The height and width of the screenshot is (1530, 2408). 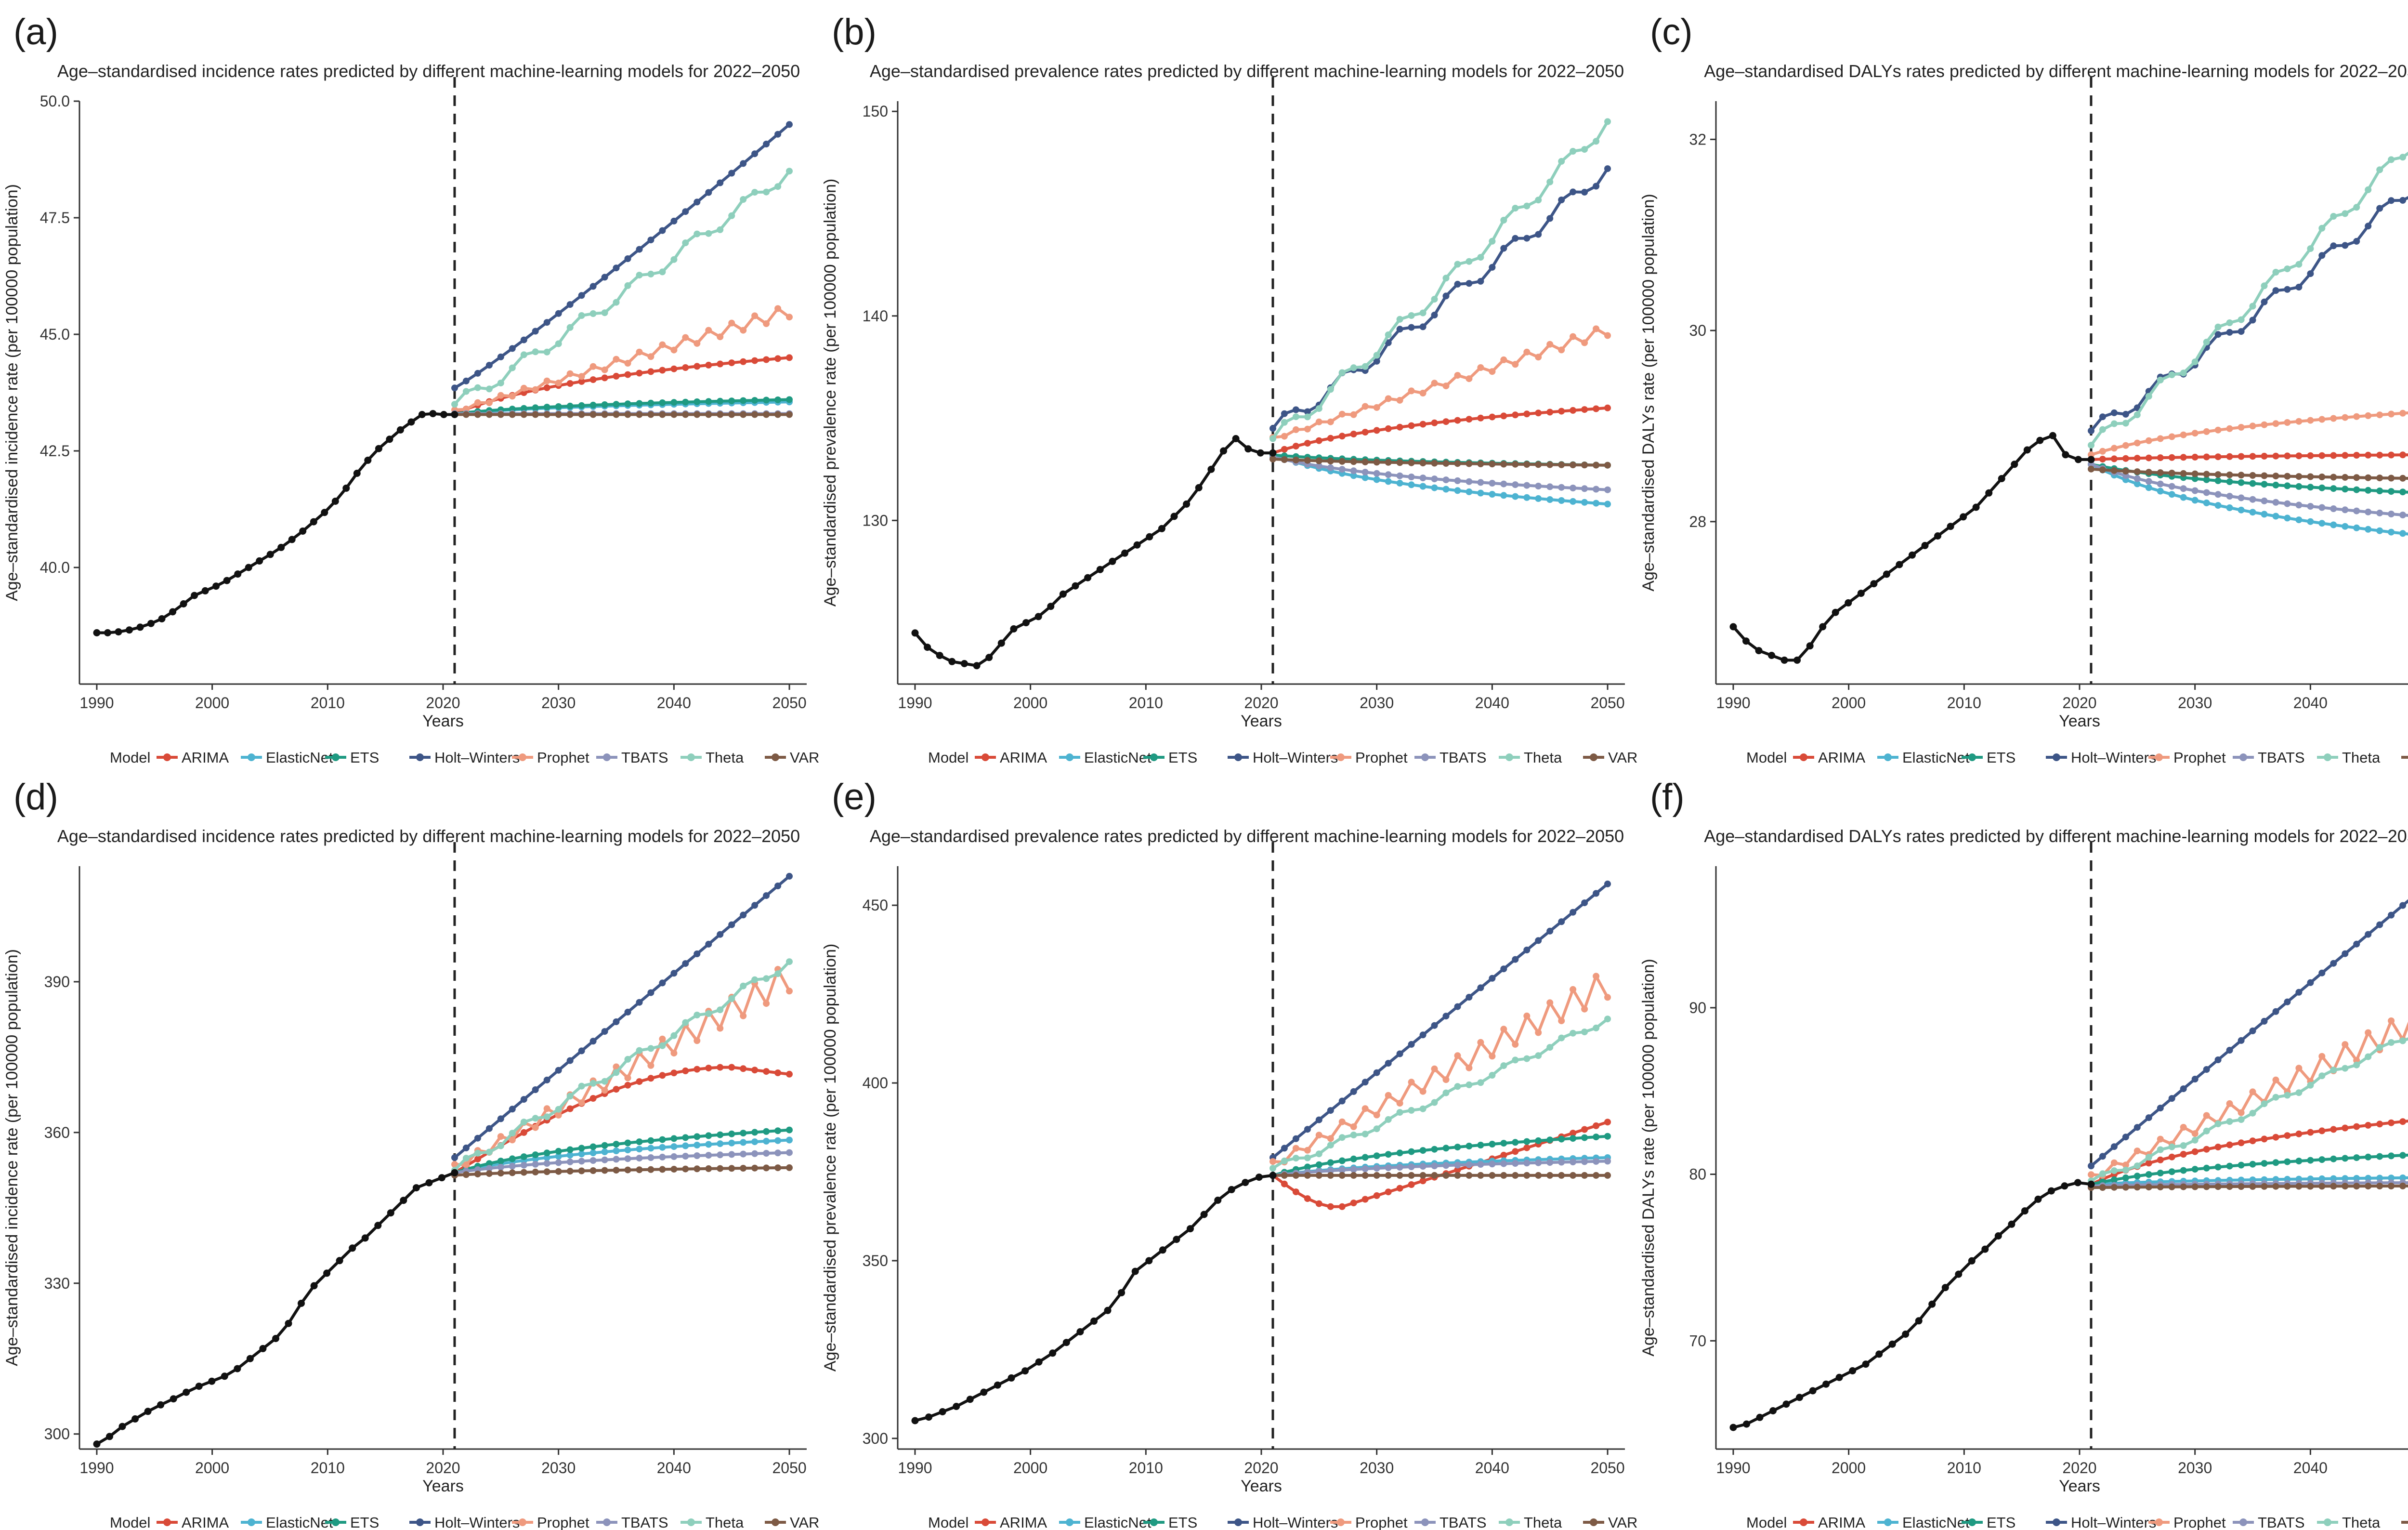 What do you see at coordinates (35, 32) in the screenshot?
I see `panel-letter: (a)` at bounding box center [35, 32].